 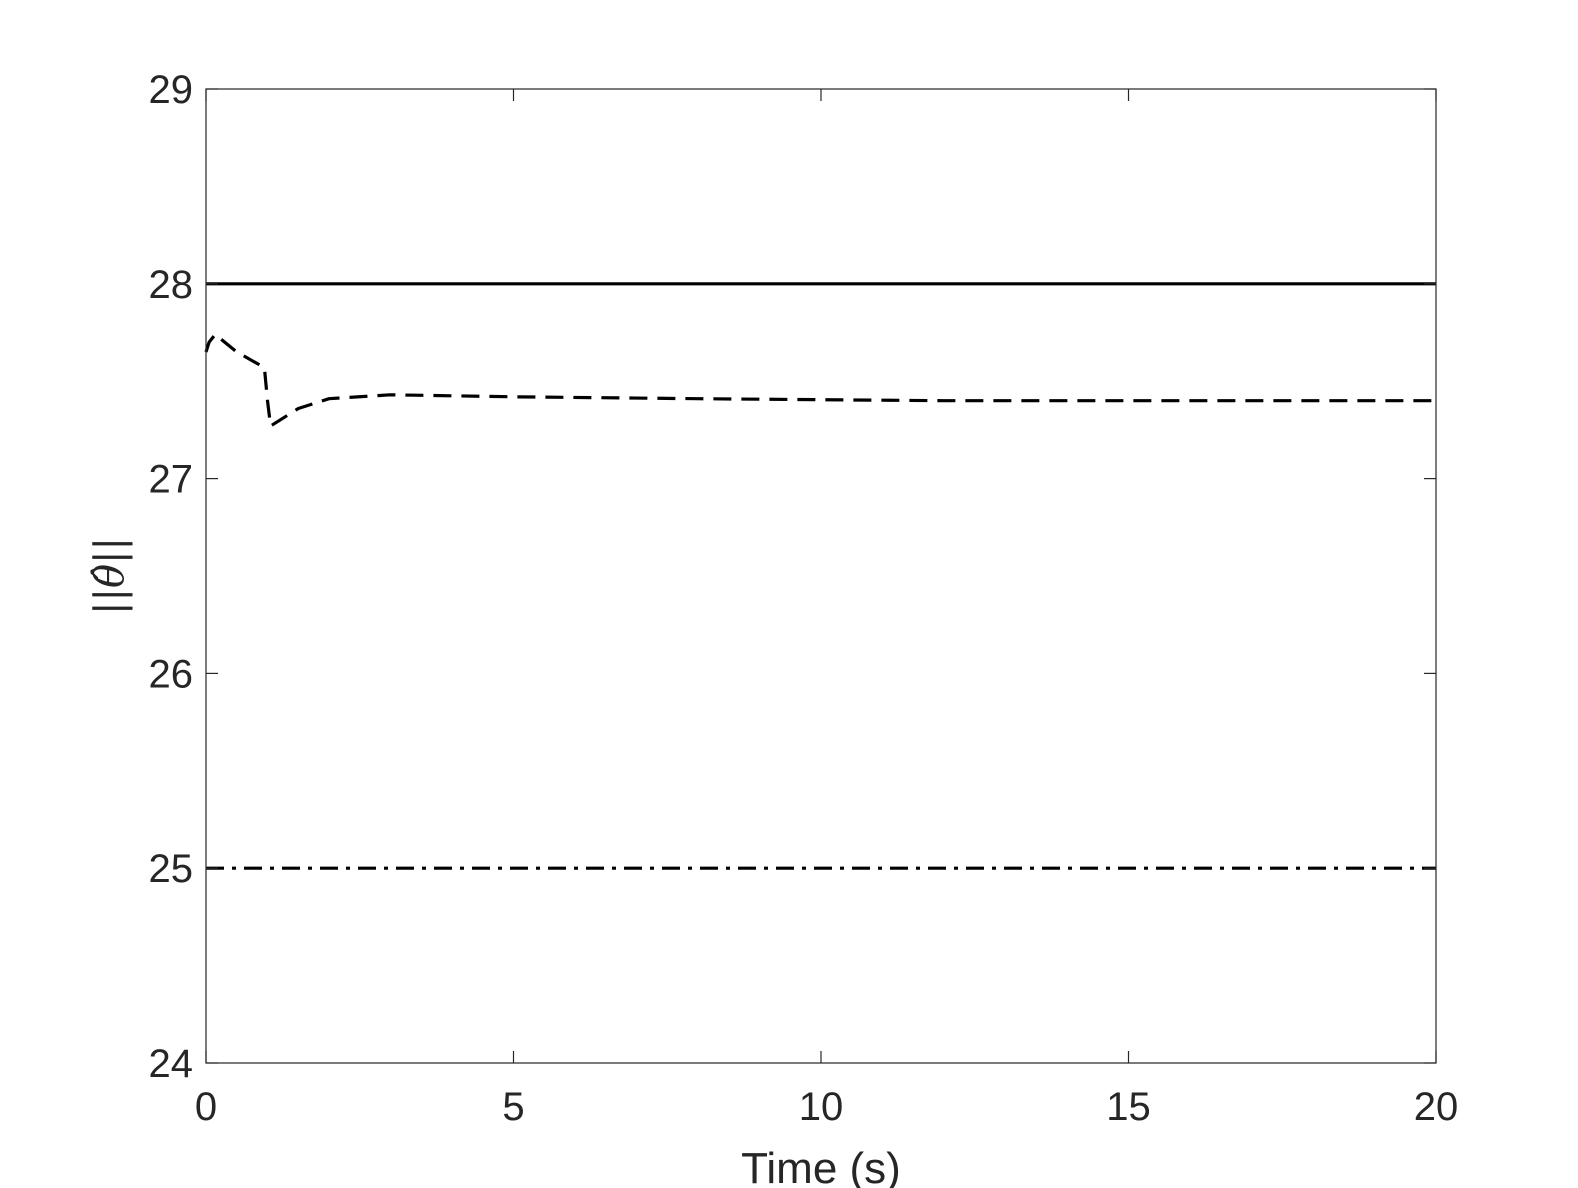 I want to click on series-line-dashed, so click(x=820, y=380).